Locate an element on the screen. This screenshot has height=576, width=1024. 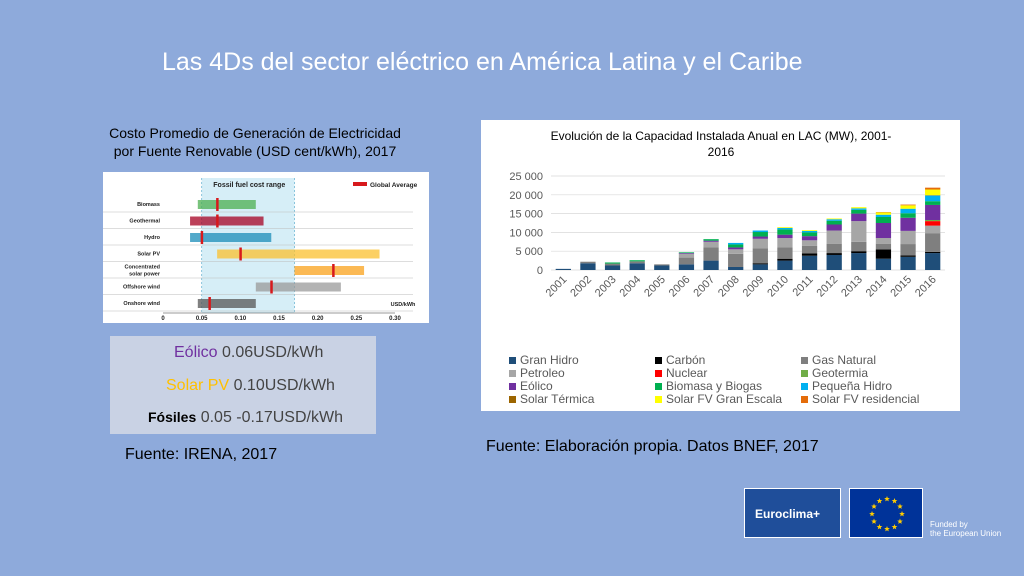
legend-label: Gran Hidro is located at coordinates (549, 360).